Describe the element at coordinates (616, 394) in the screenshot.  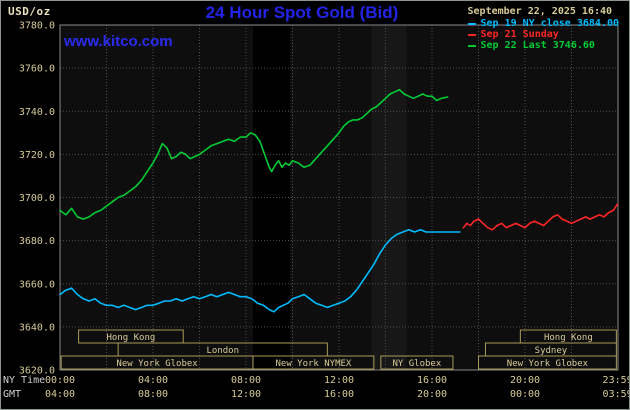
I see `x-tick-gmt: 03:59` at that location.